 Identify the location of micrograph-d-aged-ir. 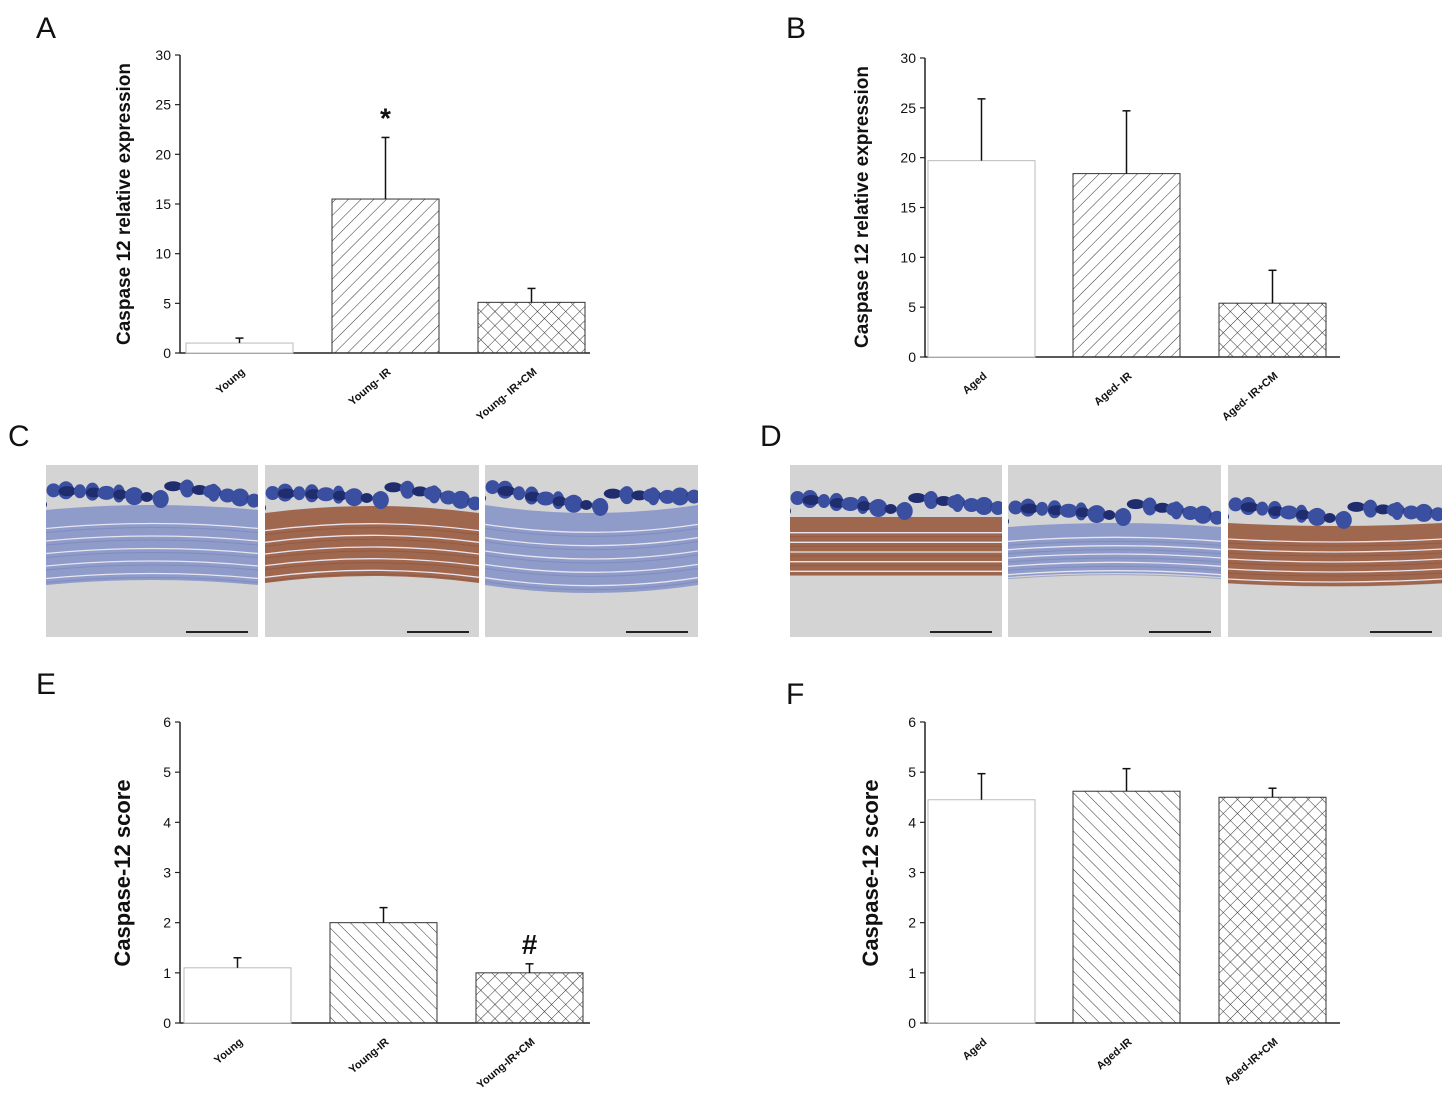
(1114, 551).